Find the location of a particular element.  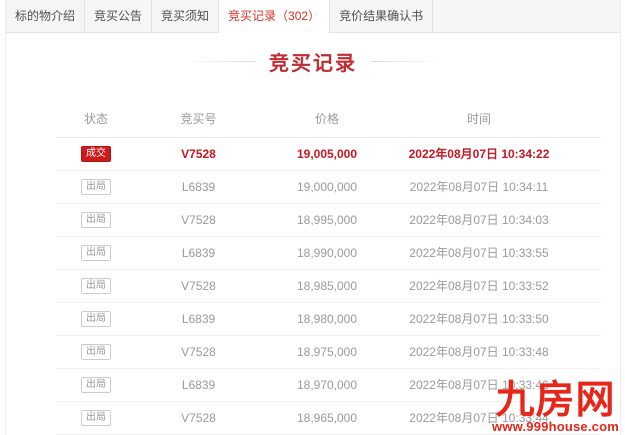

table-row: 出局 L6839 19,000,000 2022年08月07日 10:34:11 is located at coordinates (328, 187).